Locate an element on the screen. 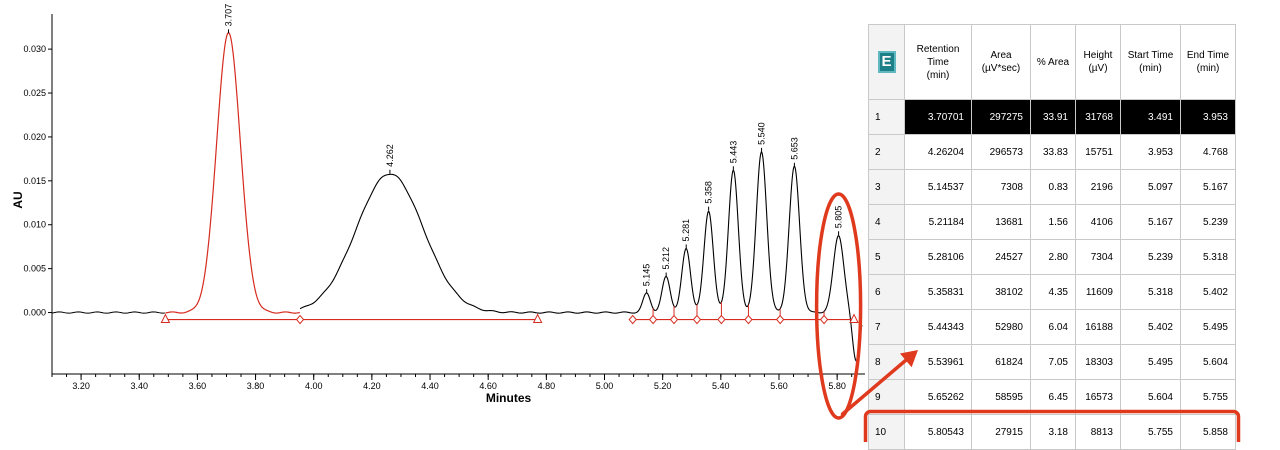  x-tick-label: 5.40 is located at coordinates (721, 386).